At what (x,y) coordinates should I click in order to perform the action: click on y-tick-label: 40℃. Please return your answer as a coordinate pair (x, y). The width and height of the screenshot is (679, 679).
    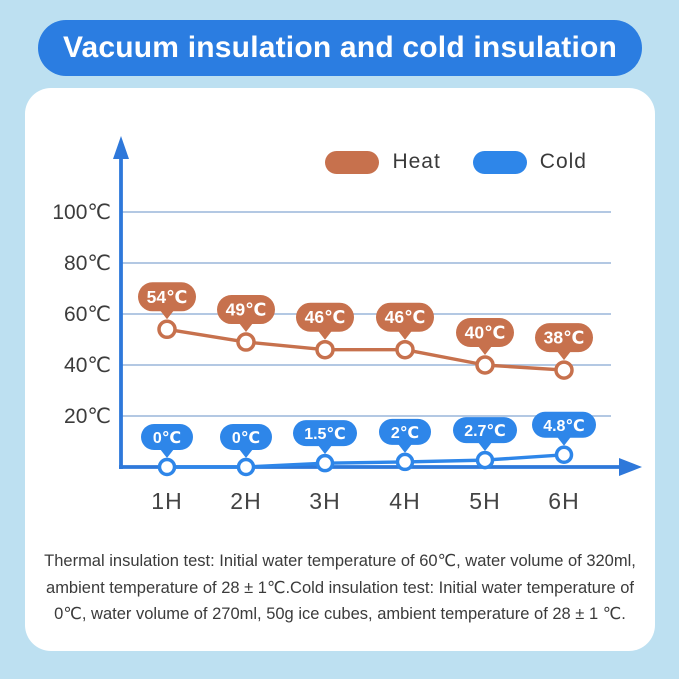
    Looking at the image, I should click on (87, 365).